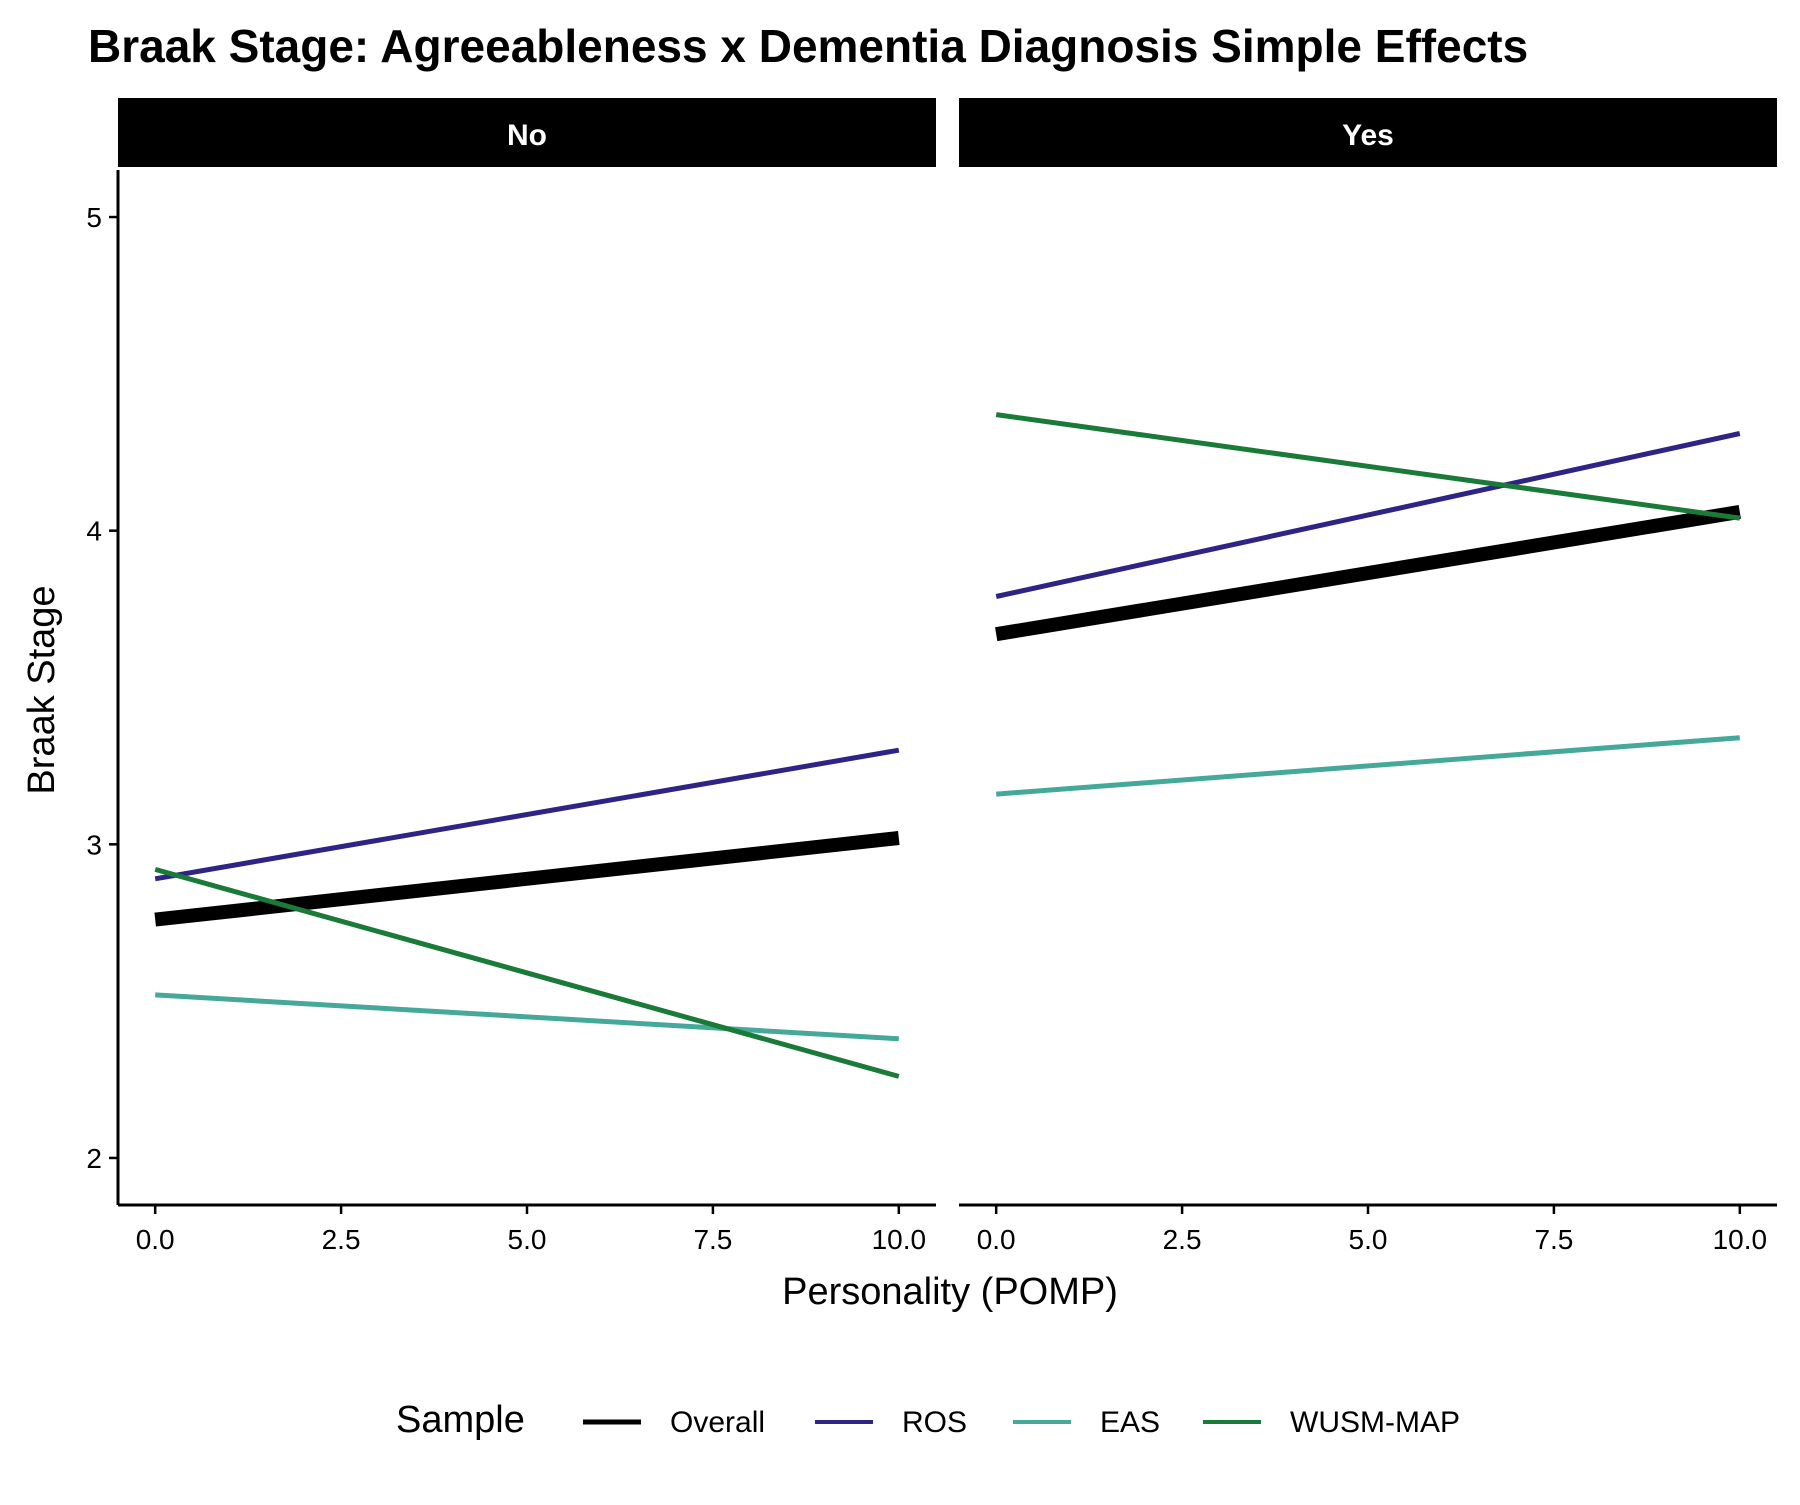 The width and height of the screenshot is (1800, 1505). I want to click on legend-label-ros: ROS, so click(934, 1422).